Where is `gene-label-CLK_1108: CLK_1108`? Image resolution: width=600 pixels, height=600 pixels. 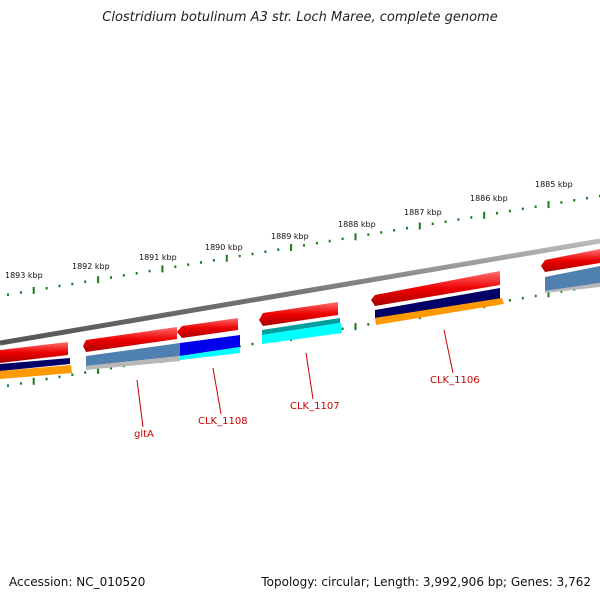 gene-label-CLK_1108: CLK_1108 is located at coordinates (223, 421).